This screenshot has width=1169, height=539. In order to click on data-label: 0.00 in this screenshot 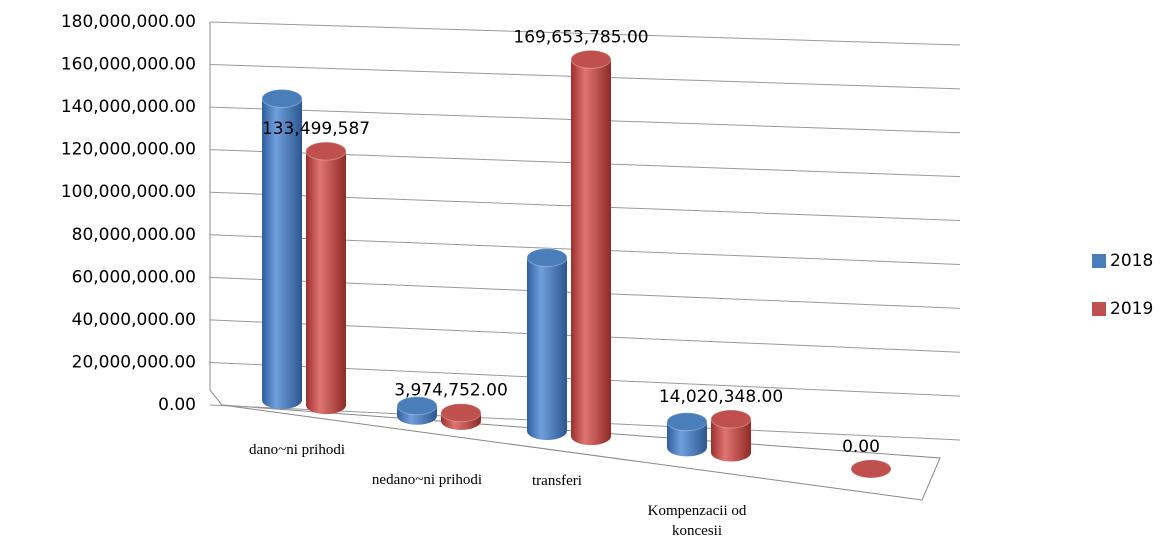, I will do `click(861, 447)`.